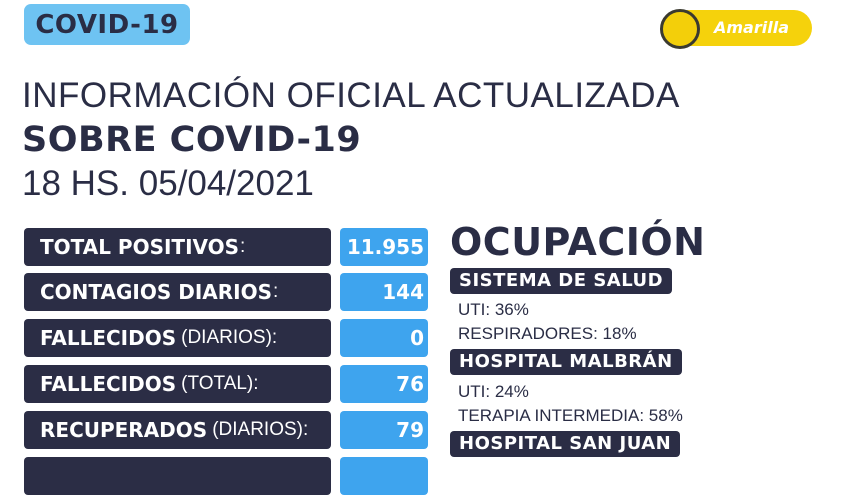 This screenshot has height=495, width=860. Describe the element at coordinates (565, 444) in the screenshot. I see `section-header-hospital-san-juan: HOSPITAL SAN JUAN` at that location.